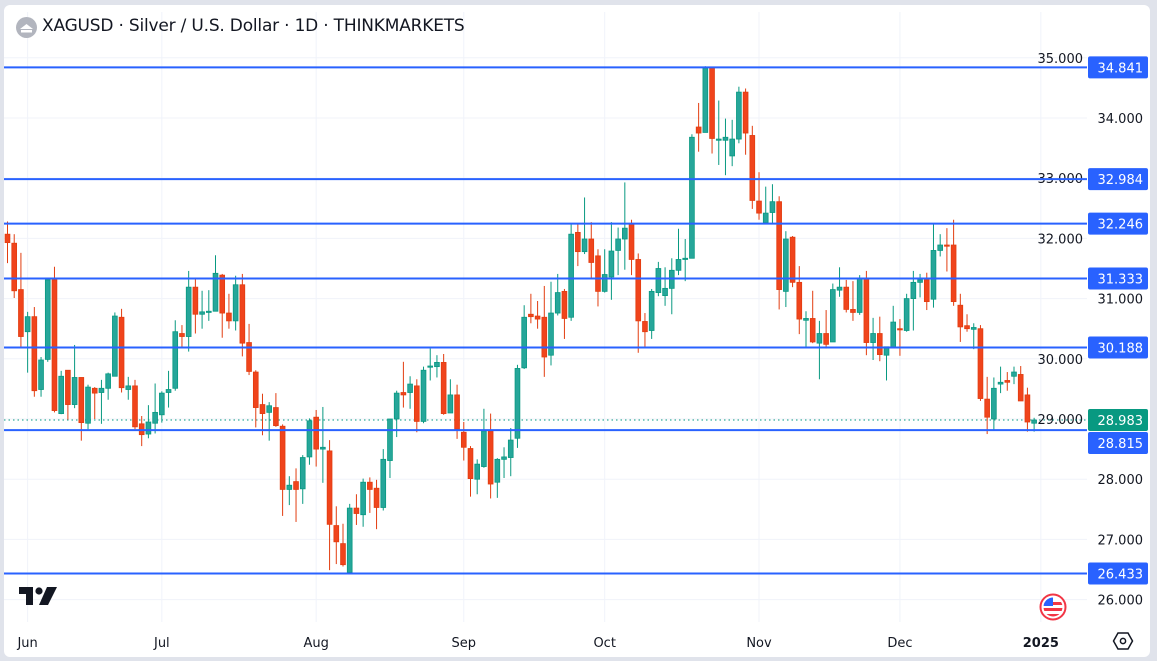  What do you see at coordinates (576, 347) in the screenshot?
I see `horizontal-level: 30.188` at bounding box center [576, 347].